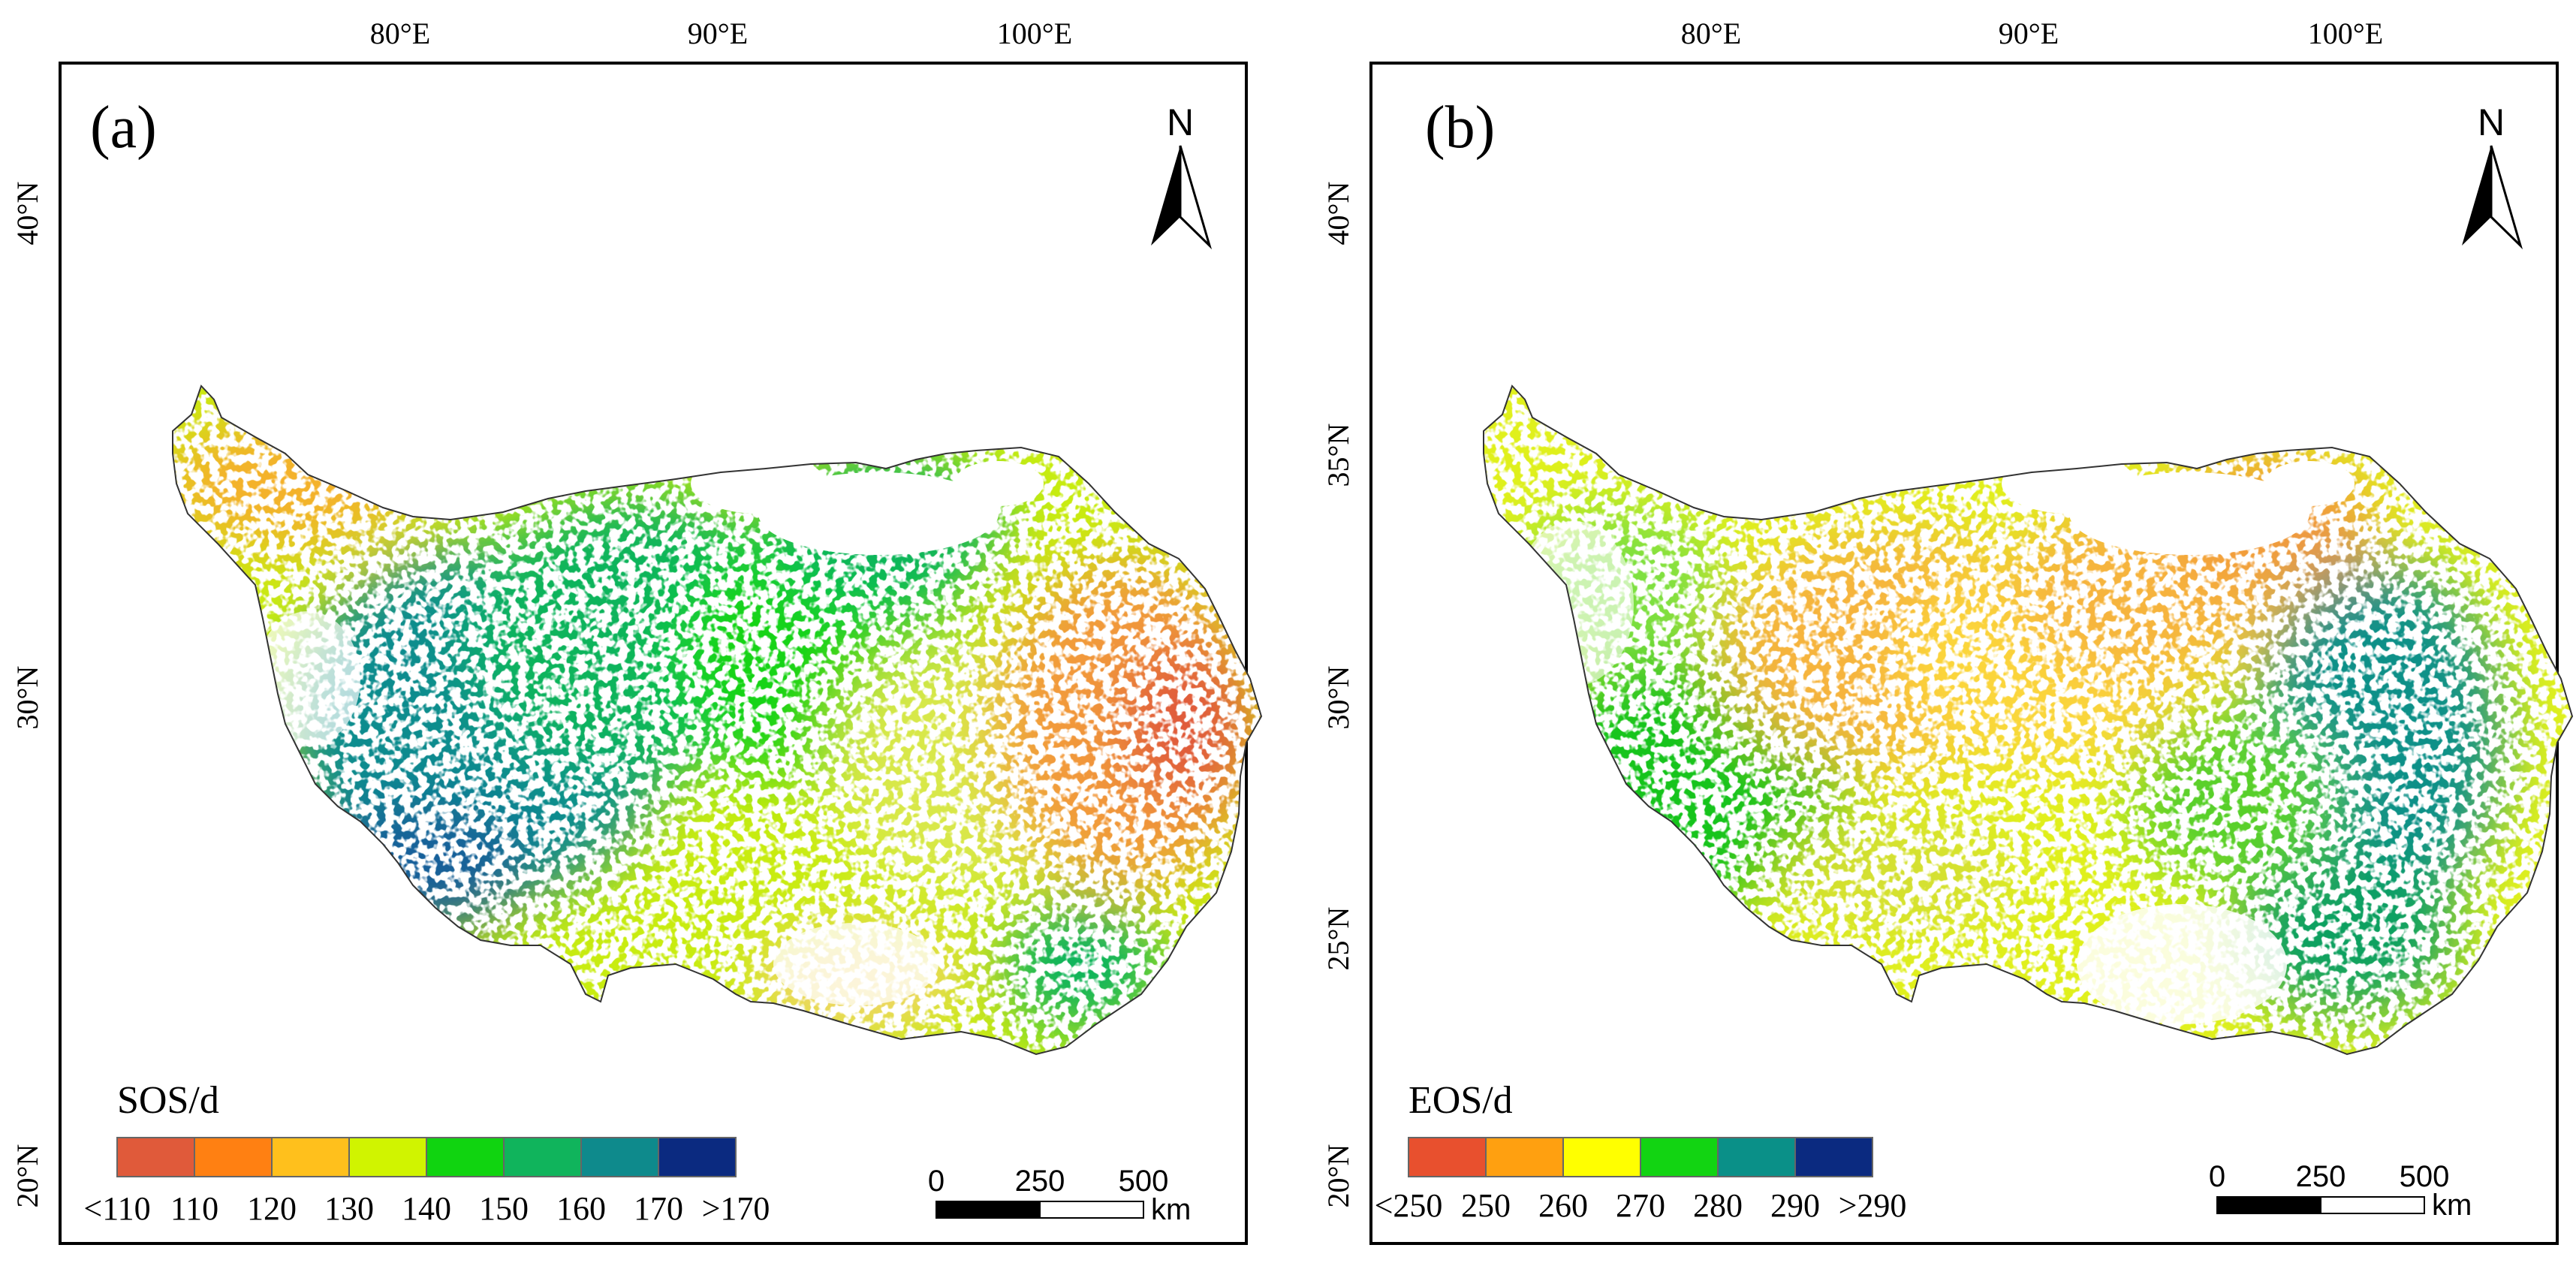 This screenshot has height=1269, width=2576. Describe the element at coordinates (504, 1208) in the screenshot. I see `legend-label: 150` at that location.